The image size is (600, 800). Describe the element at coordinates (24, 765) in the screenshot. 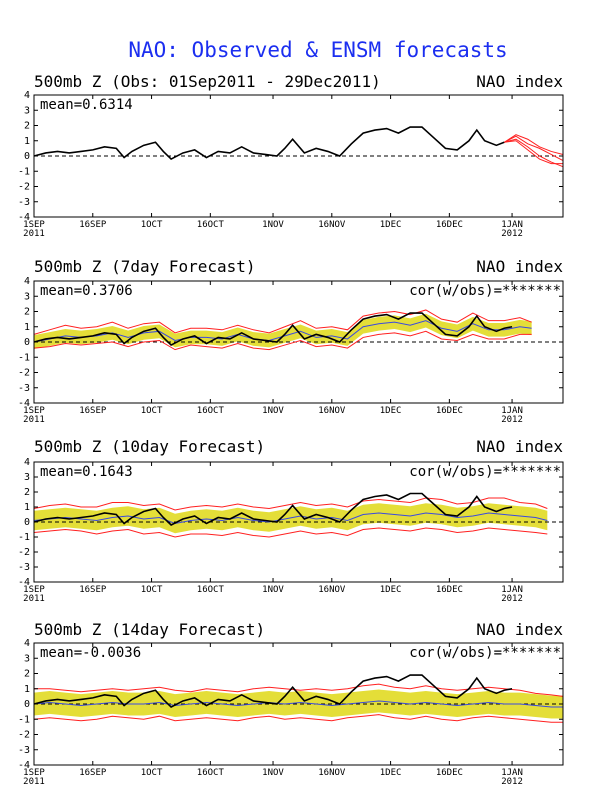

I see `chart-3-ytick-label-8: -4` at that location.